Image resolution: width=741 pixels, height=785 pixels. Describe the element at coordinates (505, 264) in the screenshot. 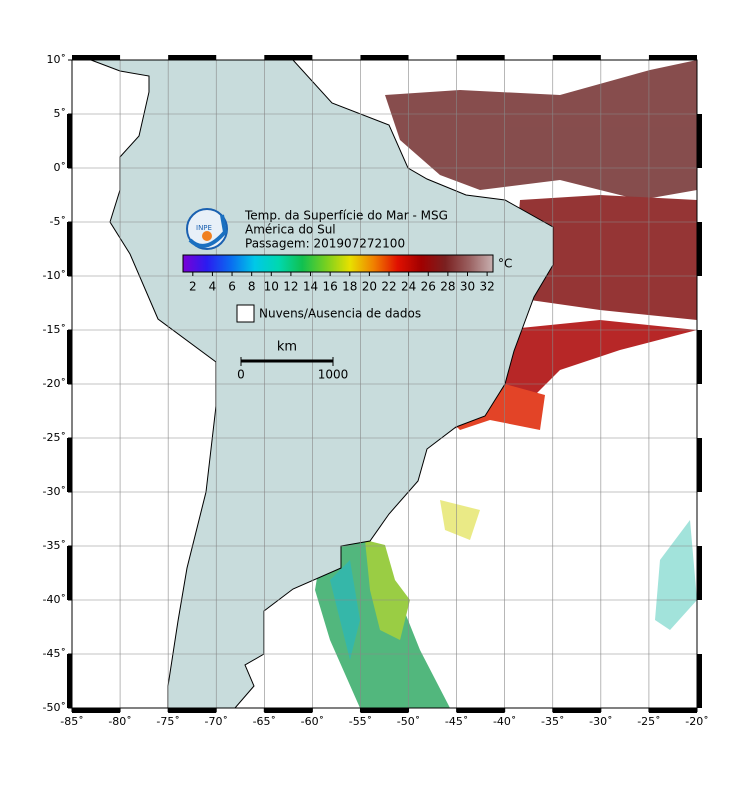

I see `colorbar-unit: °C` at that location.